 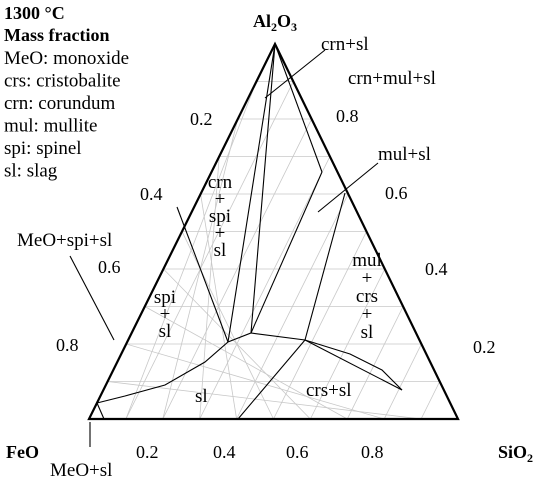 What do you see at coordinates (134, 232) in the screenshot?
I see `tick-labels-left: 0.2 0.4 0.6 0.8` at bounding box center [134, 232].